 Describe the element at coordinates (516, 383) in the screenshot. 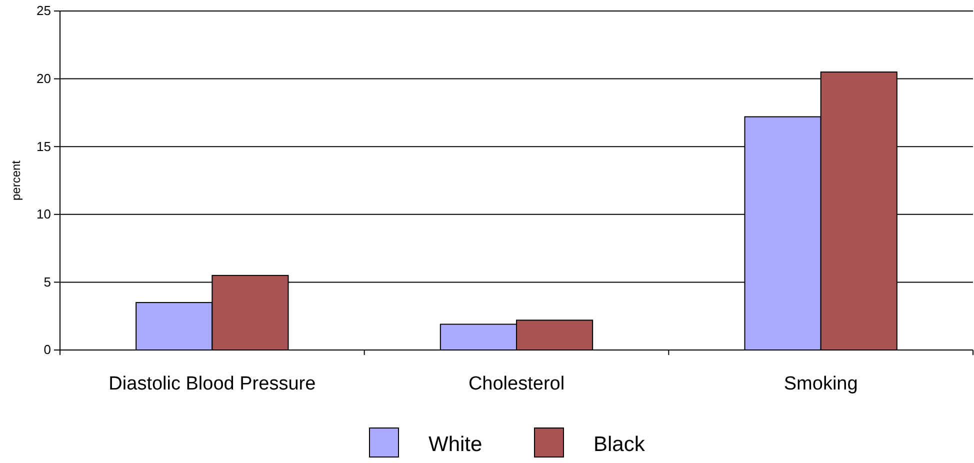

I see `x-tick-label: Cholesterol` at that location.